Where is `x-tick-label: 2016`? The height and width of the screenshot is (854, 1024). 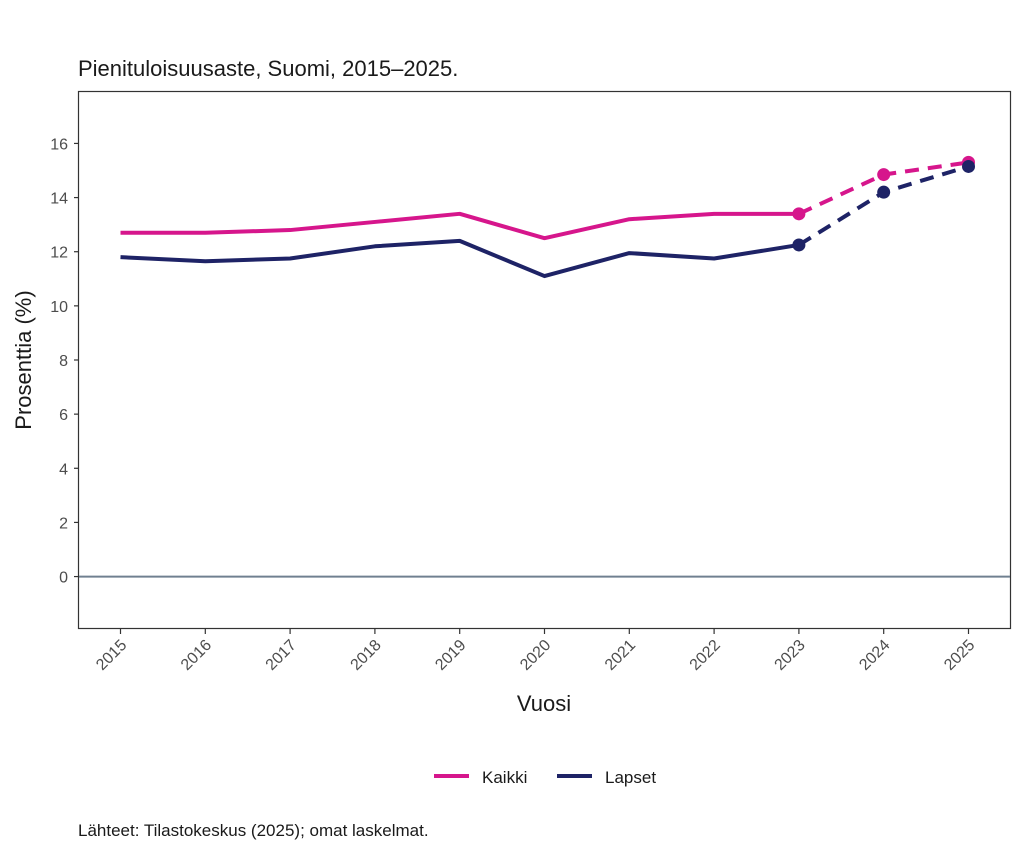 x-tick-label: 2016 is located at coordinates (196, 655).